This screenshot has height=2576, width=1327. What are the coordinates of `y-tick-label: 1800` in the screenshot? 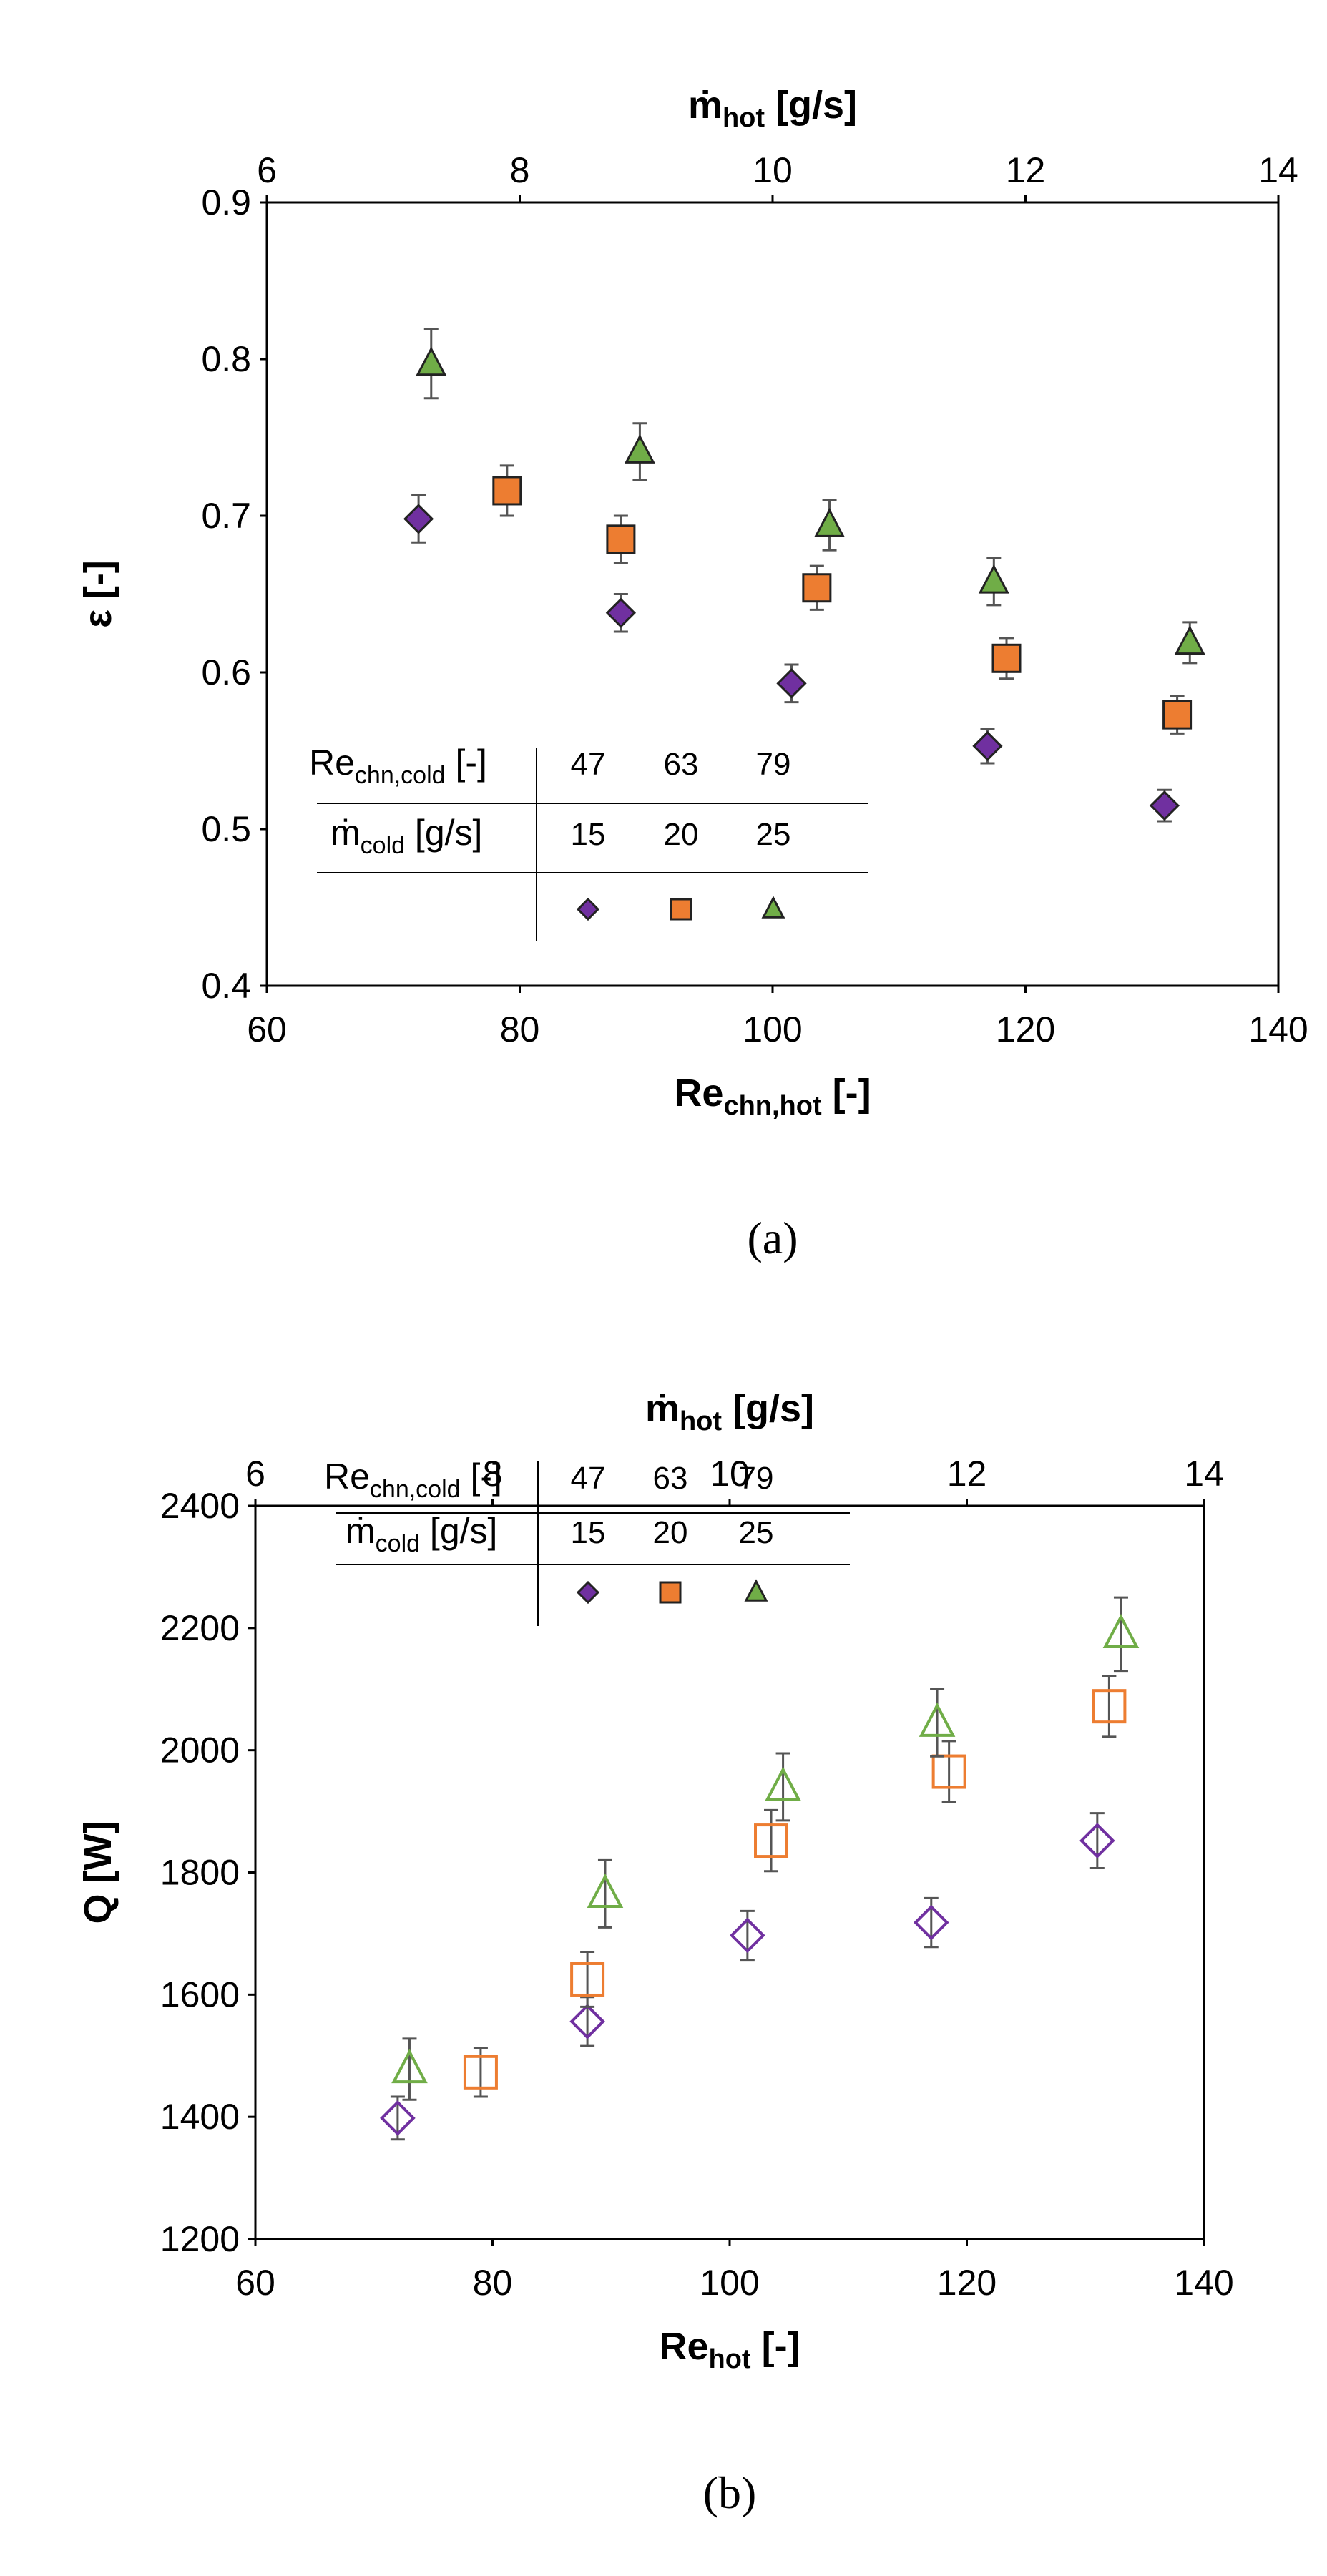 It's located at (200, 1873).